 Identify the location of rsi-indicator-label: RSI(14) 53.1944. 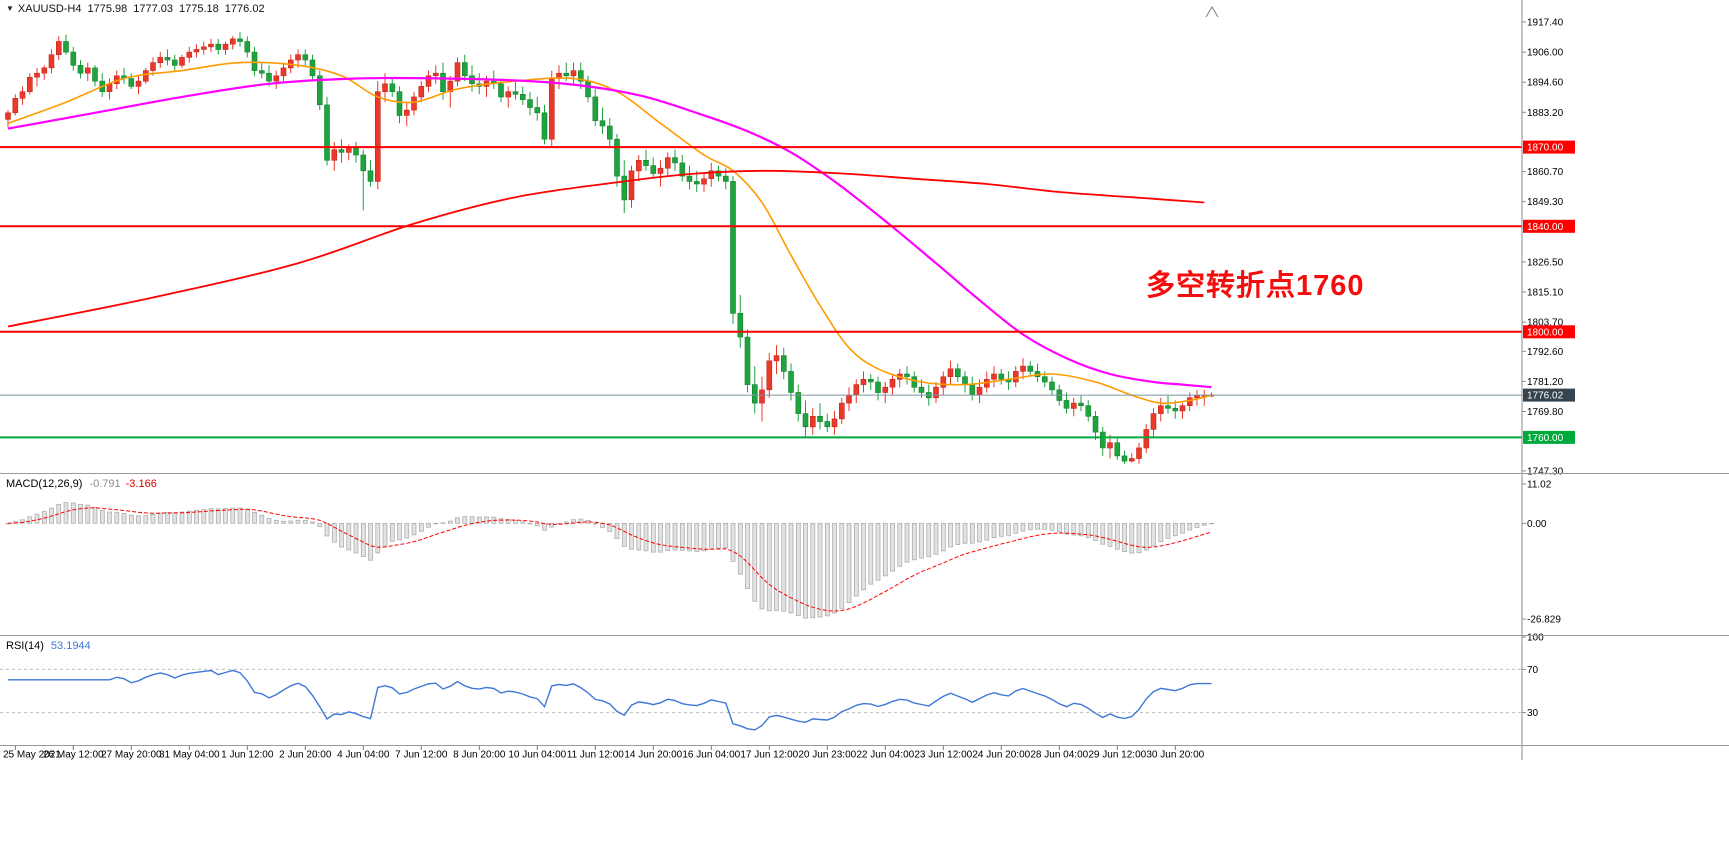
(48, 646).